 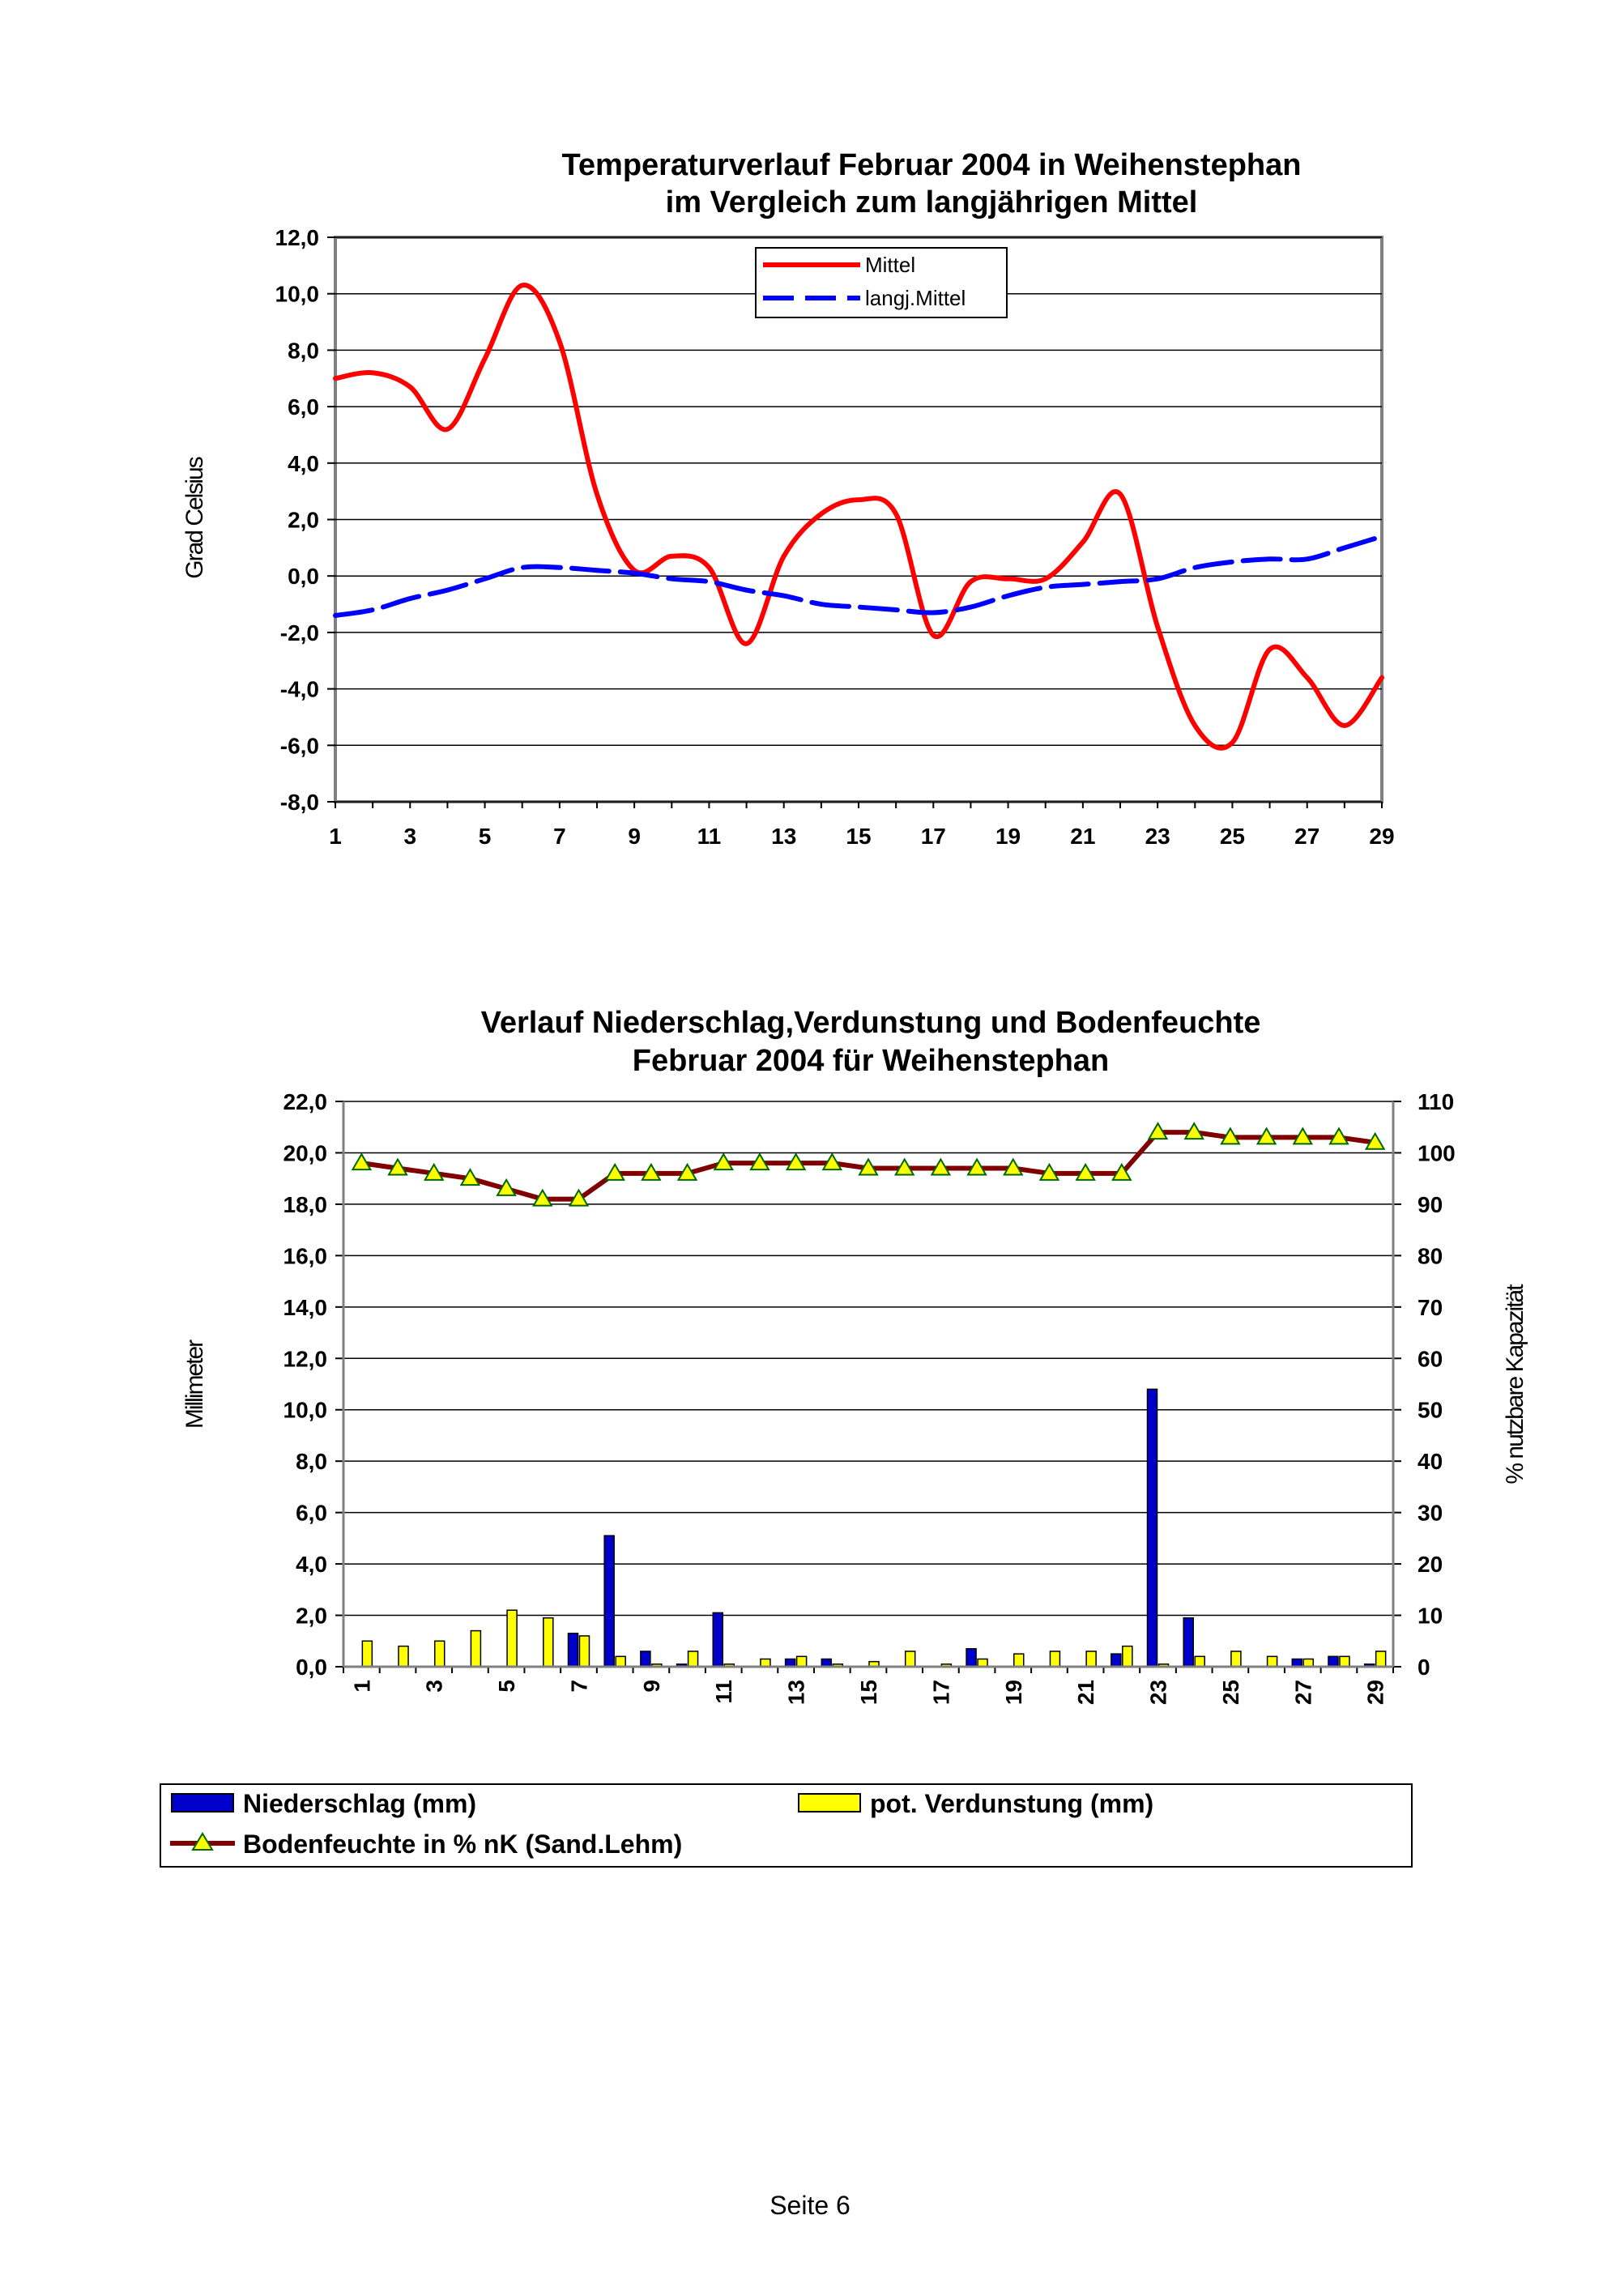 What do you see at coordinates (306, 1101) in the screenshot?
I see `chart2-y-tick-label: 22,0` at bounding box center [306, 1101].